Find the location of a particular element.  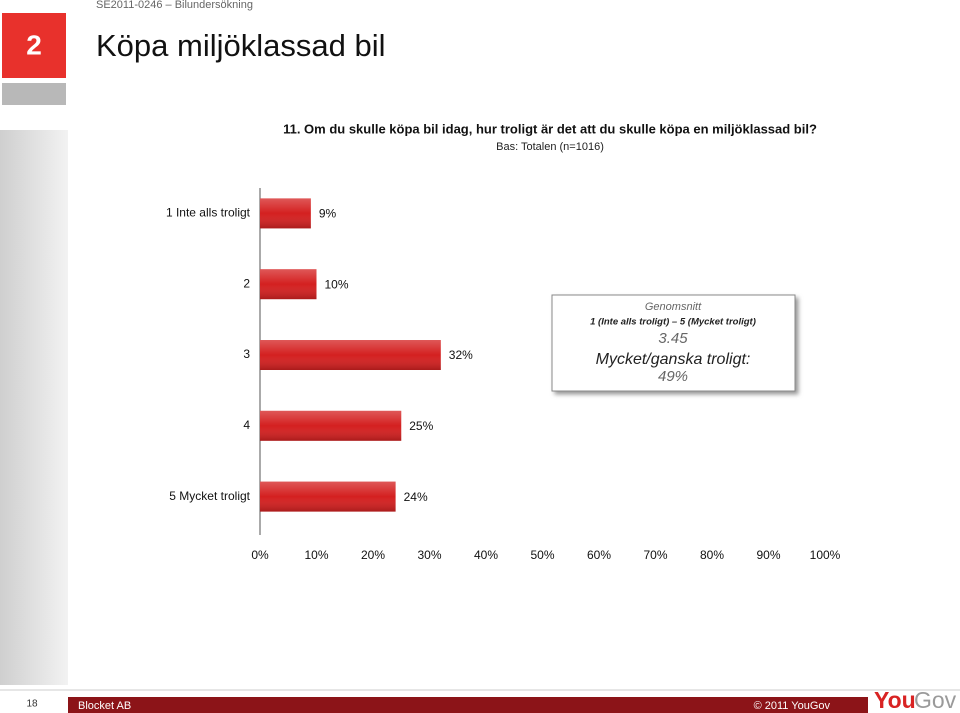

y-tick-label: 2 is located at coordinates (246, 283).